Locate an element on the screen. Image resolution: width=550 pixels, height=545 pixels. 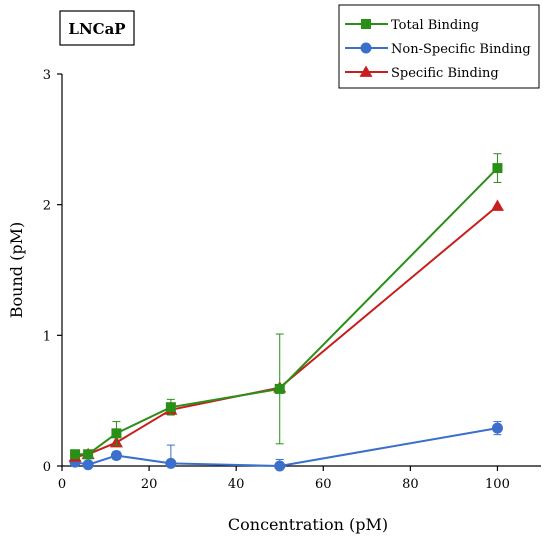
legend-entry: Specific Binding is located at coordinates (422, 73).